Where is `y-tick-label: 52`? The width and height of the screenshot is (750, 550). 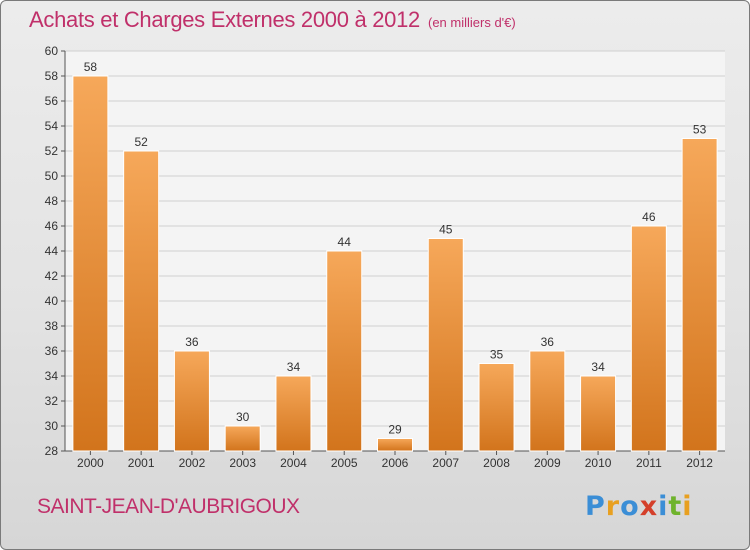
y-tick-label: 52 is located at coordinates (52, 151).